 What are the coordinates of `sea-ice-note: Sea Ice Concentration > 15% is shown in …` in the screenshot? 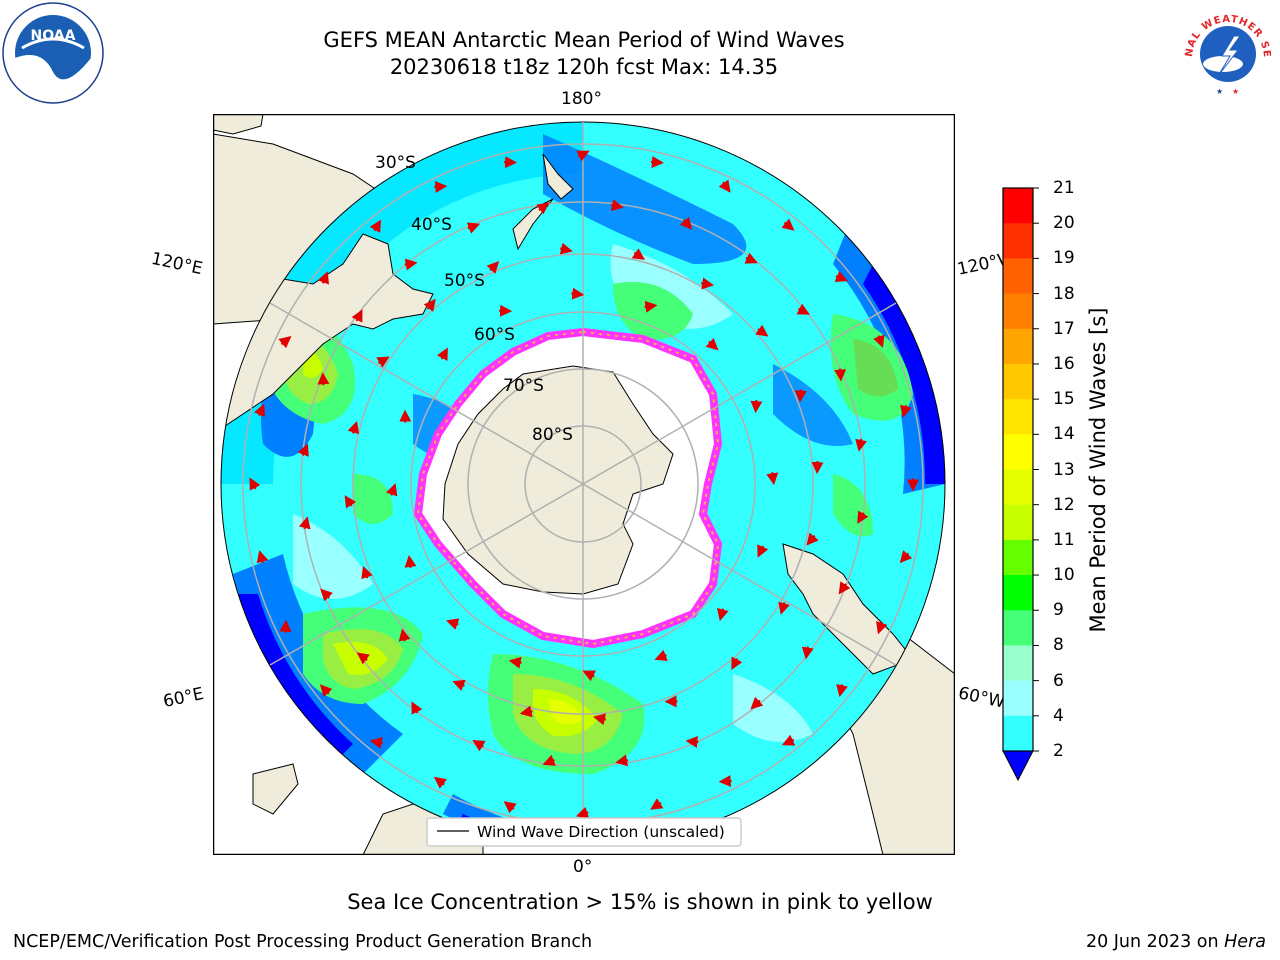 It's located at (640, 902).